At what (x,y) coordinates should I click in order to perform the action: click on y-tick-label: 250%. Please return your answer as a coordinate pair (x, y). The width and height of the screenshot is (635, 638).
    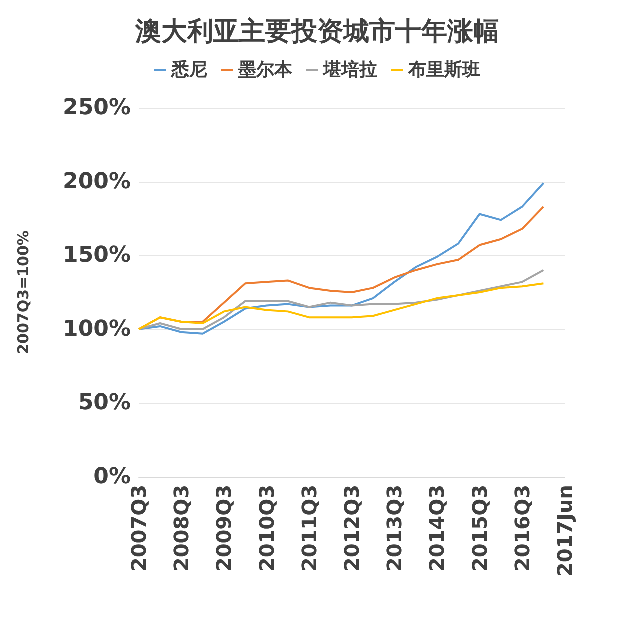
    Looking at the image, I should click on (97, 108).